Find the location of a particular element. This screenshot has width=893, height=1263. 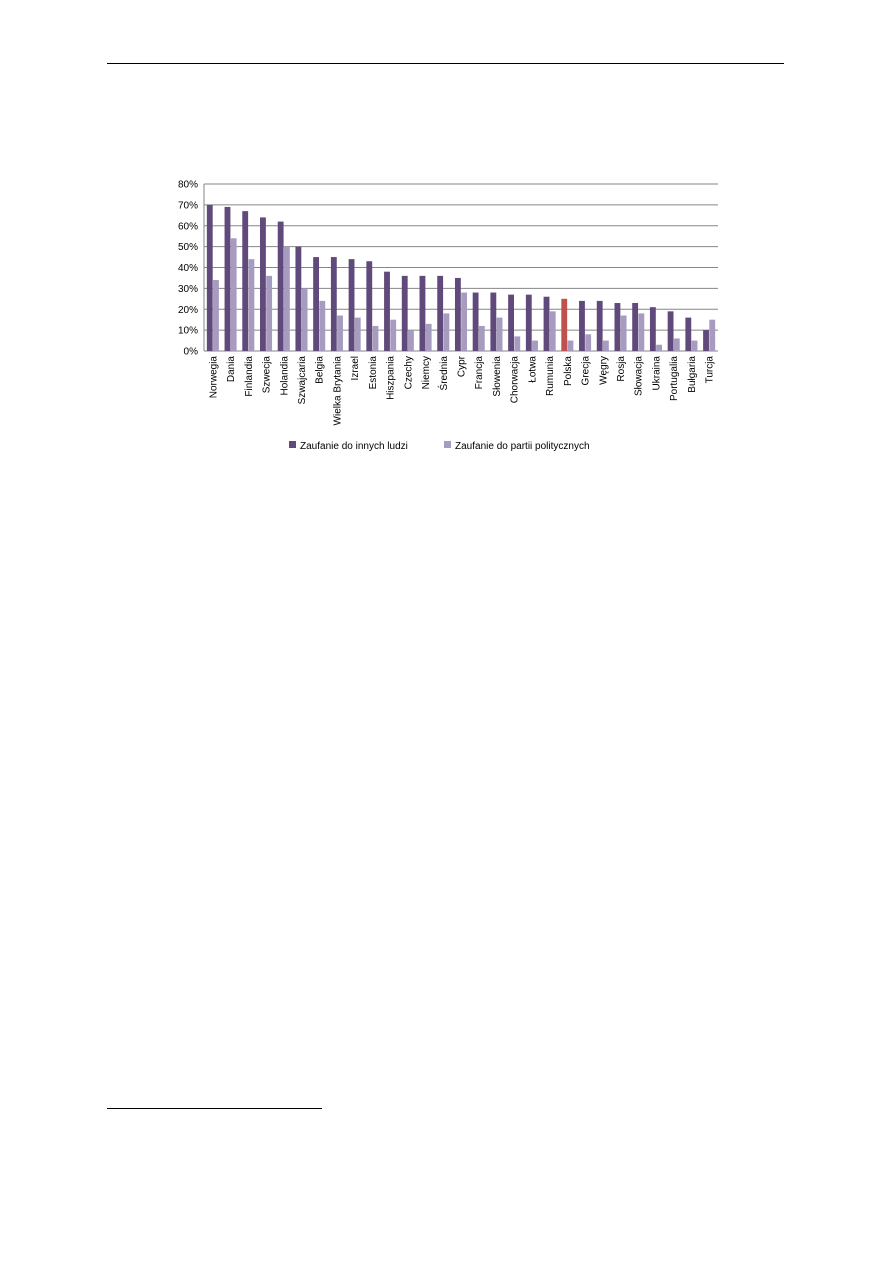

x-tick-label: Rumunia is located at coordinates (550, 376).